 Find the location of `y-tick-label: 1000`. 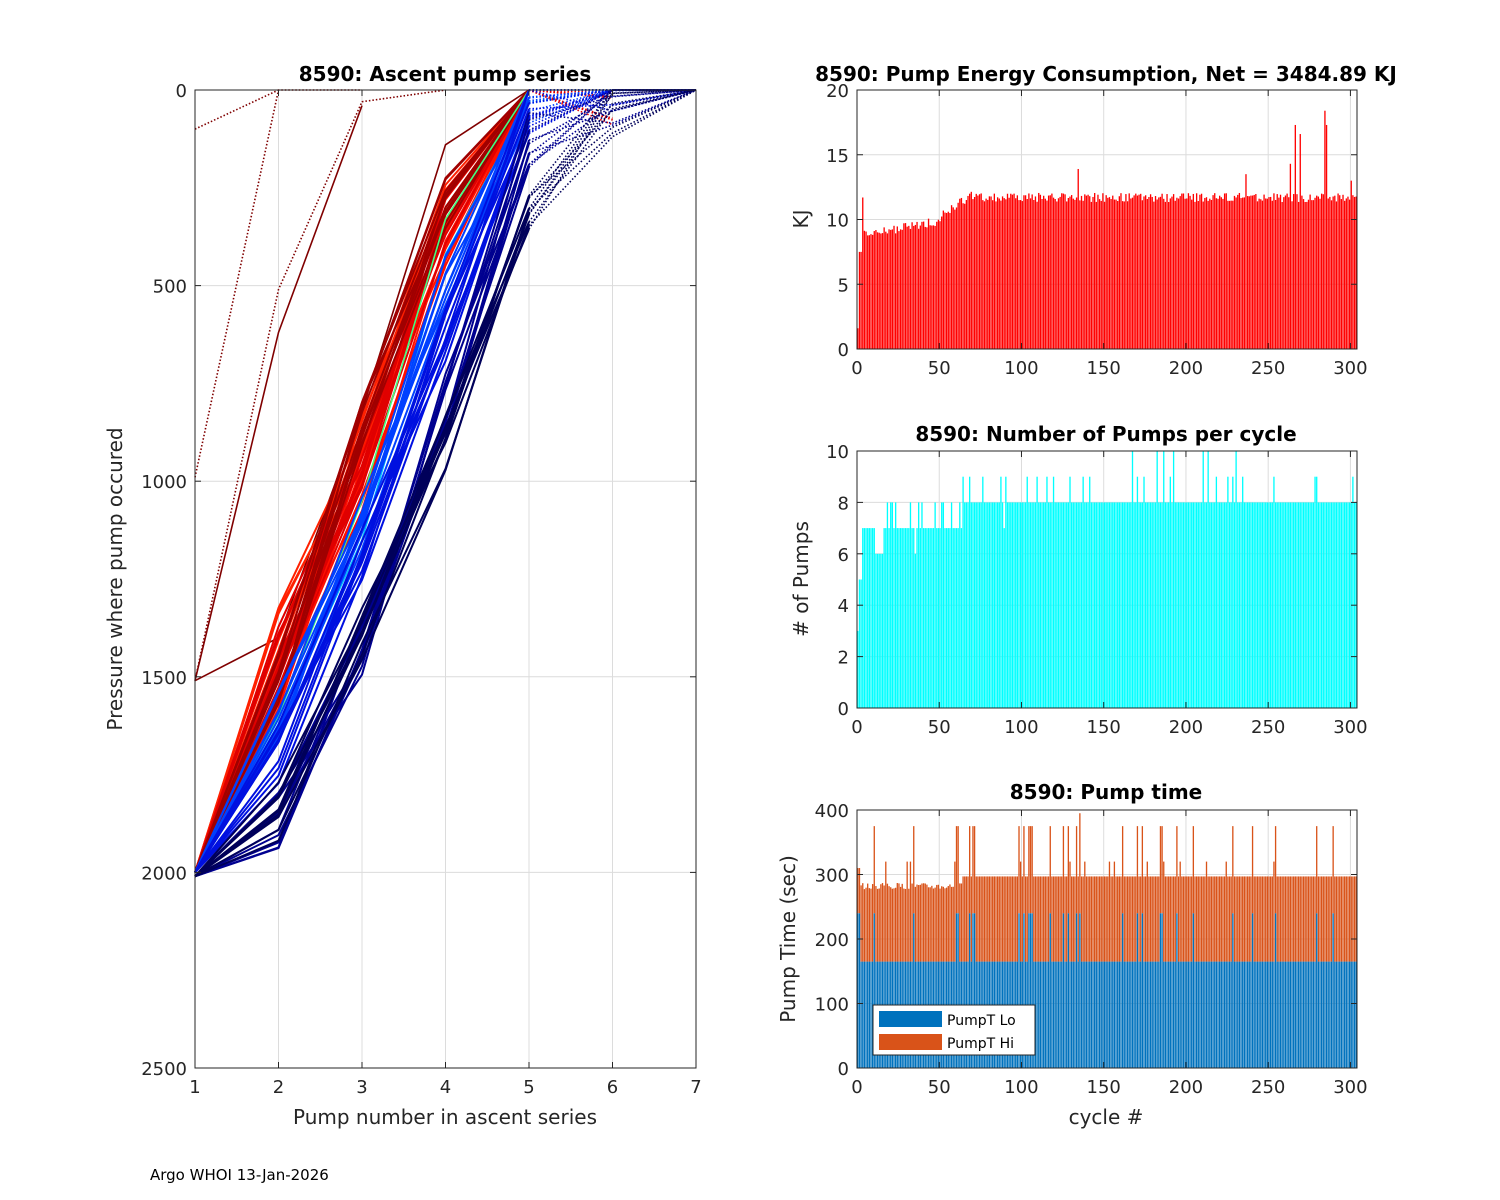

y-tick-label: 1000 is located at coordinates (164, 482).